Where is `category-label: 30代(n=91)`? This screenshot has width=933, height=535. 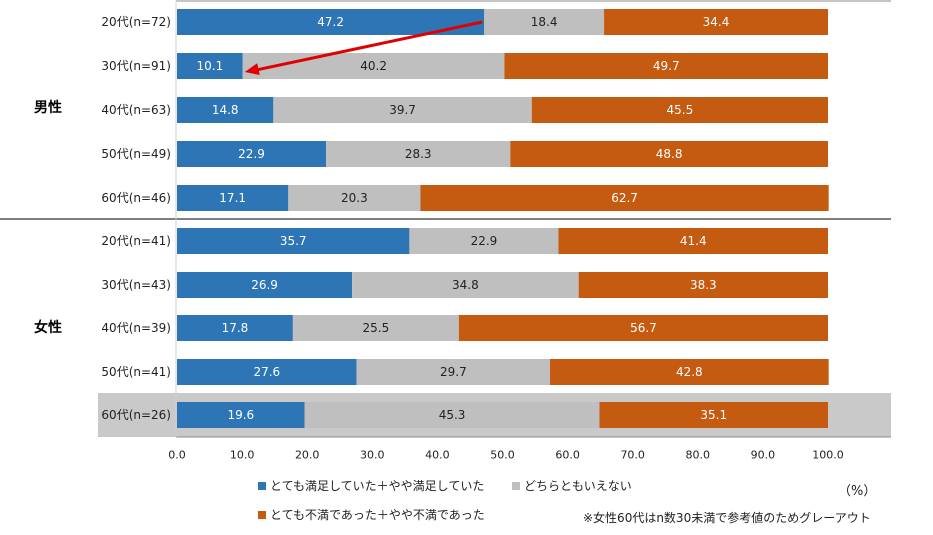
category-label: 30代(n=91) is located at coordinates (136, 66).